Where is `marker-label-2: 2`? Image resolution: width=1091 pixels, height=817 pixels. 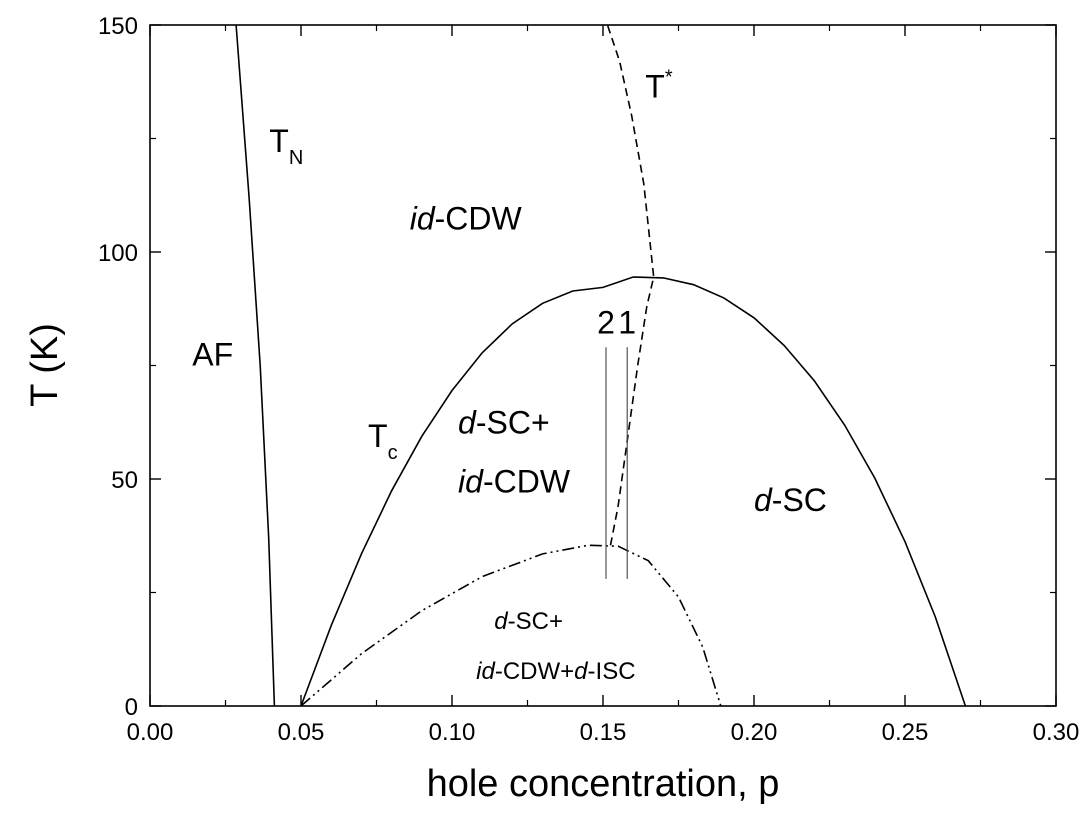
marker-label-2: 2 is located at coordinates (606, 323).